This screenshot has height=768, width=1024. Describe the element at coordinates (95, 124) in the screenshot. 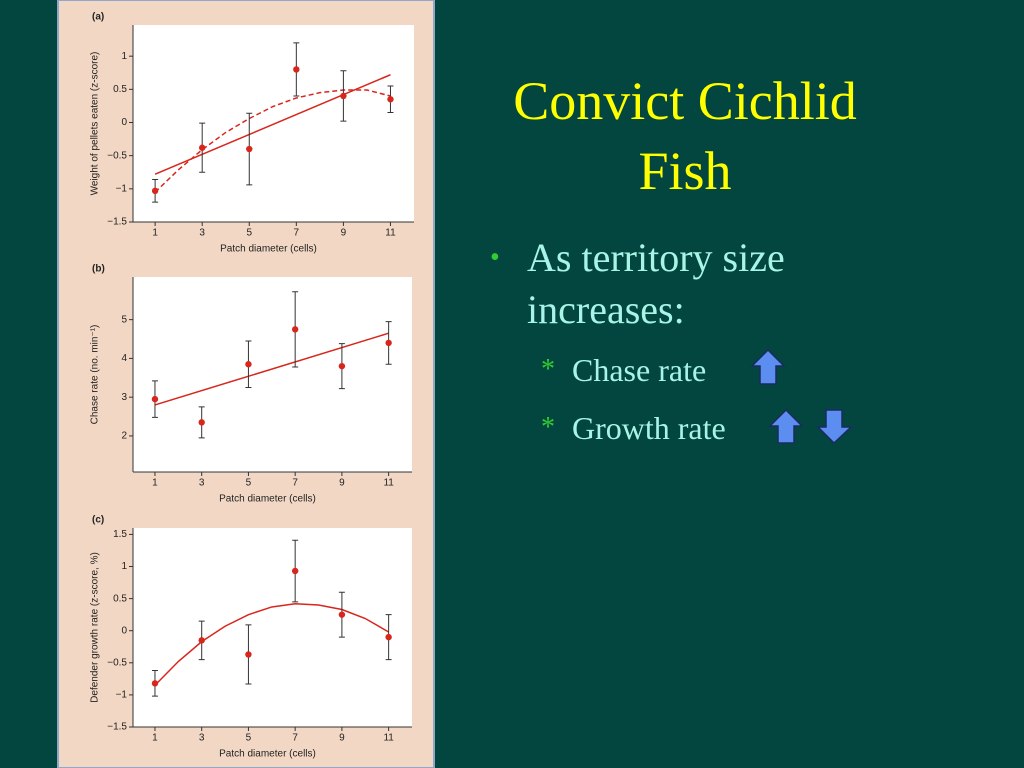

I see `y-axis-label: Weight of pellets eaten (z-score)` at that location.